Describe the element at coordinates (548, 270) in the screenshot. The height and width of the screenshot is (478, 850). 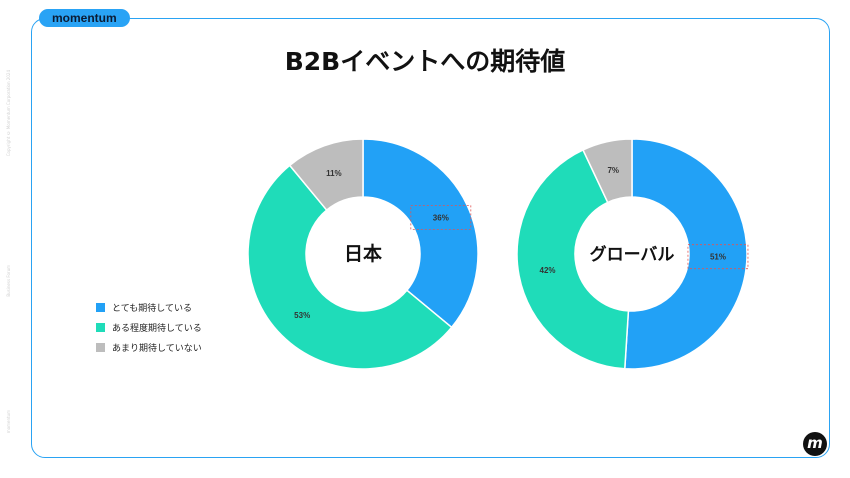
I see `donut-data-label-global-some: 42%` at that location.